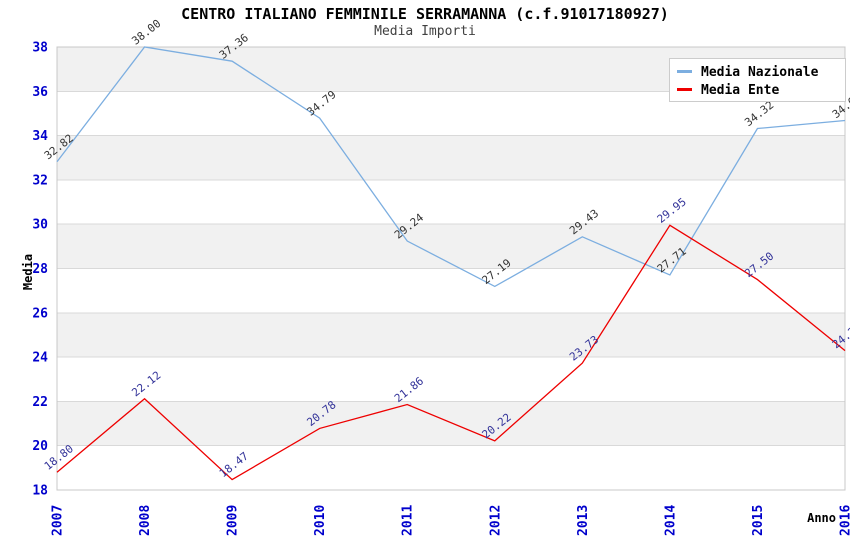 The width and height of the screenshot is (850, 550). Describe the element at coordinates (844, 520) in the screenshot. I see `x-tick-label: 2016` at that location.